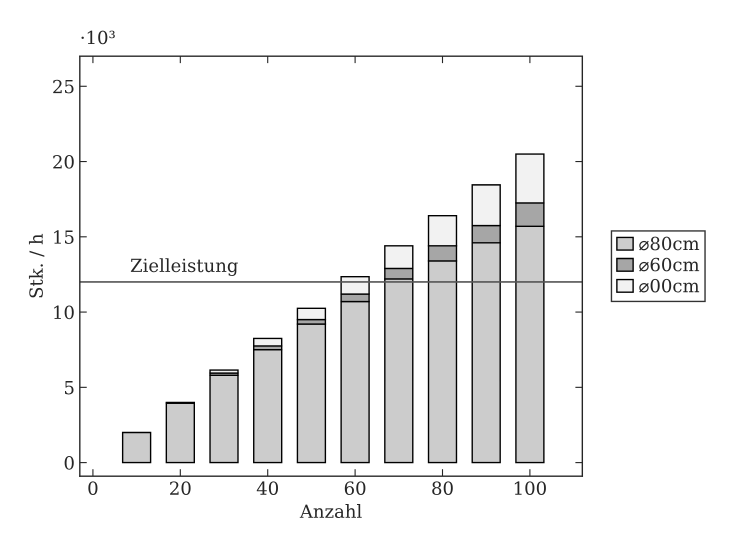 The image size is (739, 535). I want to click on x-tick-label: 100, so click(530, 488).